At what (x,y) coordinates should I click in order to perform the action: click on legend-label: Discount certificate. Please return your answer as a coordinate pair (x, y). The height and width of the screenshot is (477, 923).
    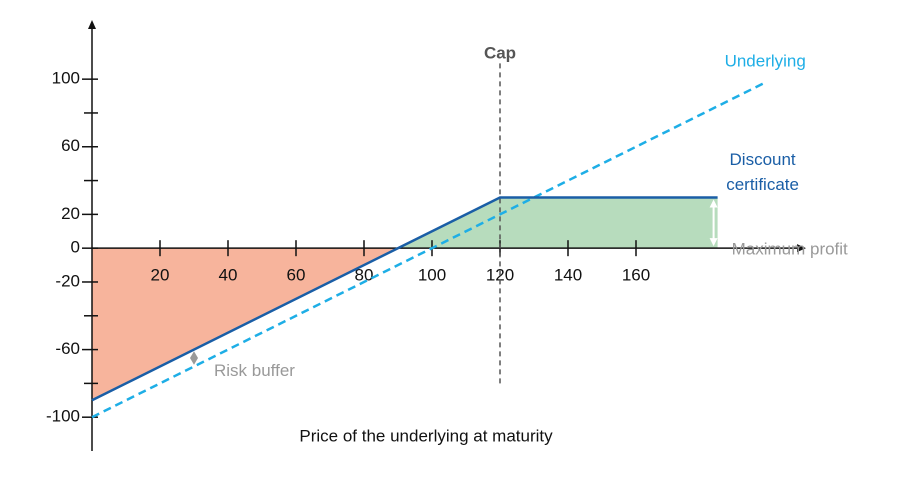
    Looking at the image, I should click on (762, 172).